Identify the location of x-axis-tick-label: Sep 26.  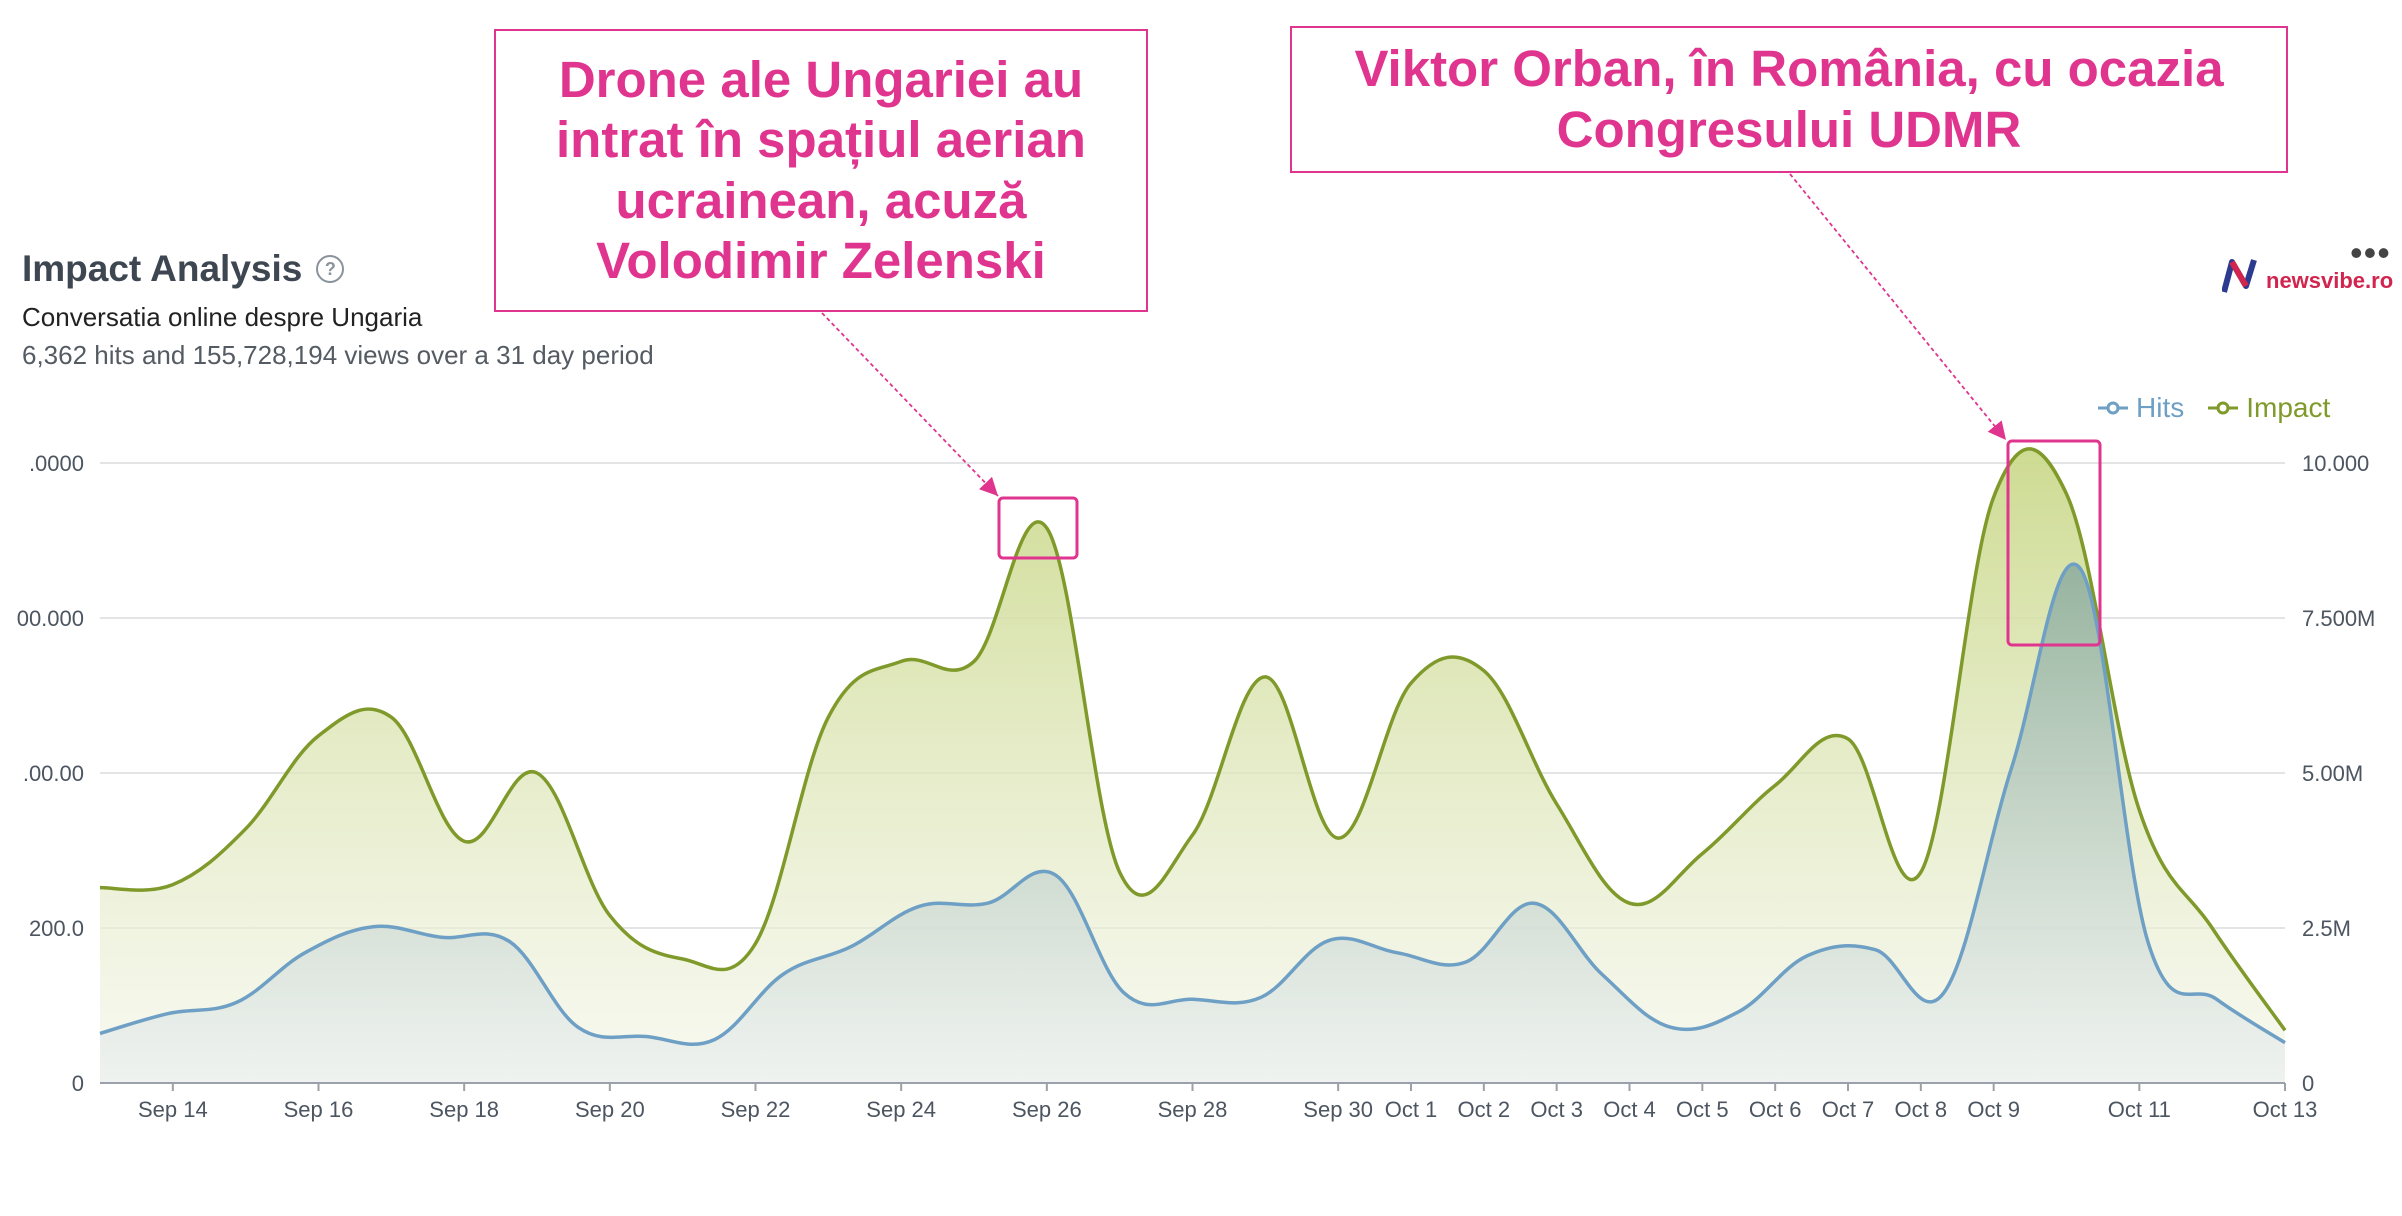
(1047, 1109).